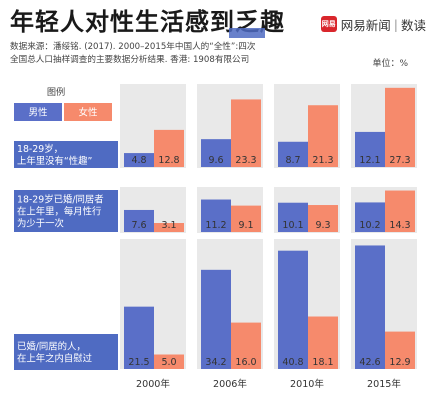  I want to click on data-label-2-female-2: 9.1, so click(245, 225).